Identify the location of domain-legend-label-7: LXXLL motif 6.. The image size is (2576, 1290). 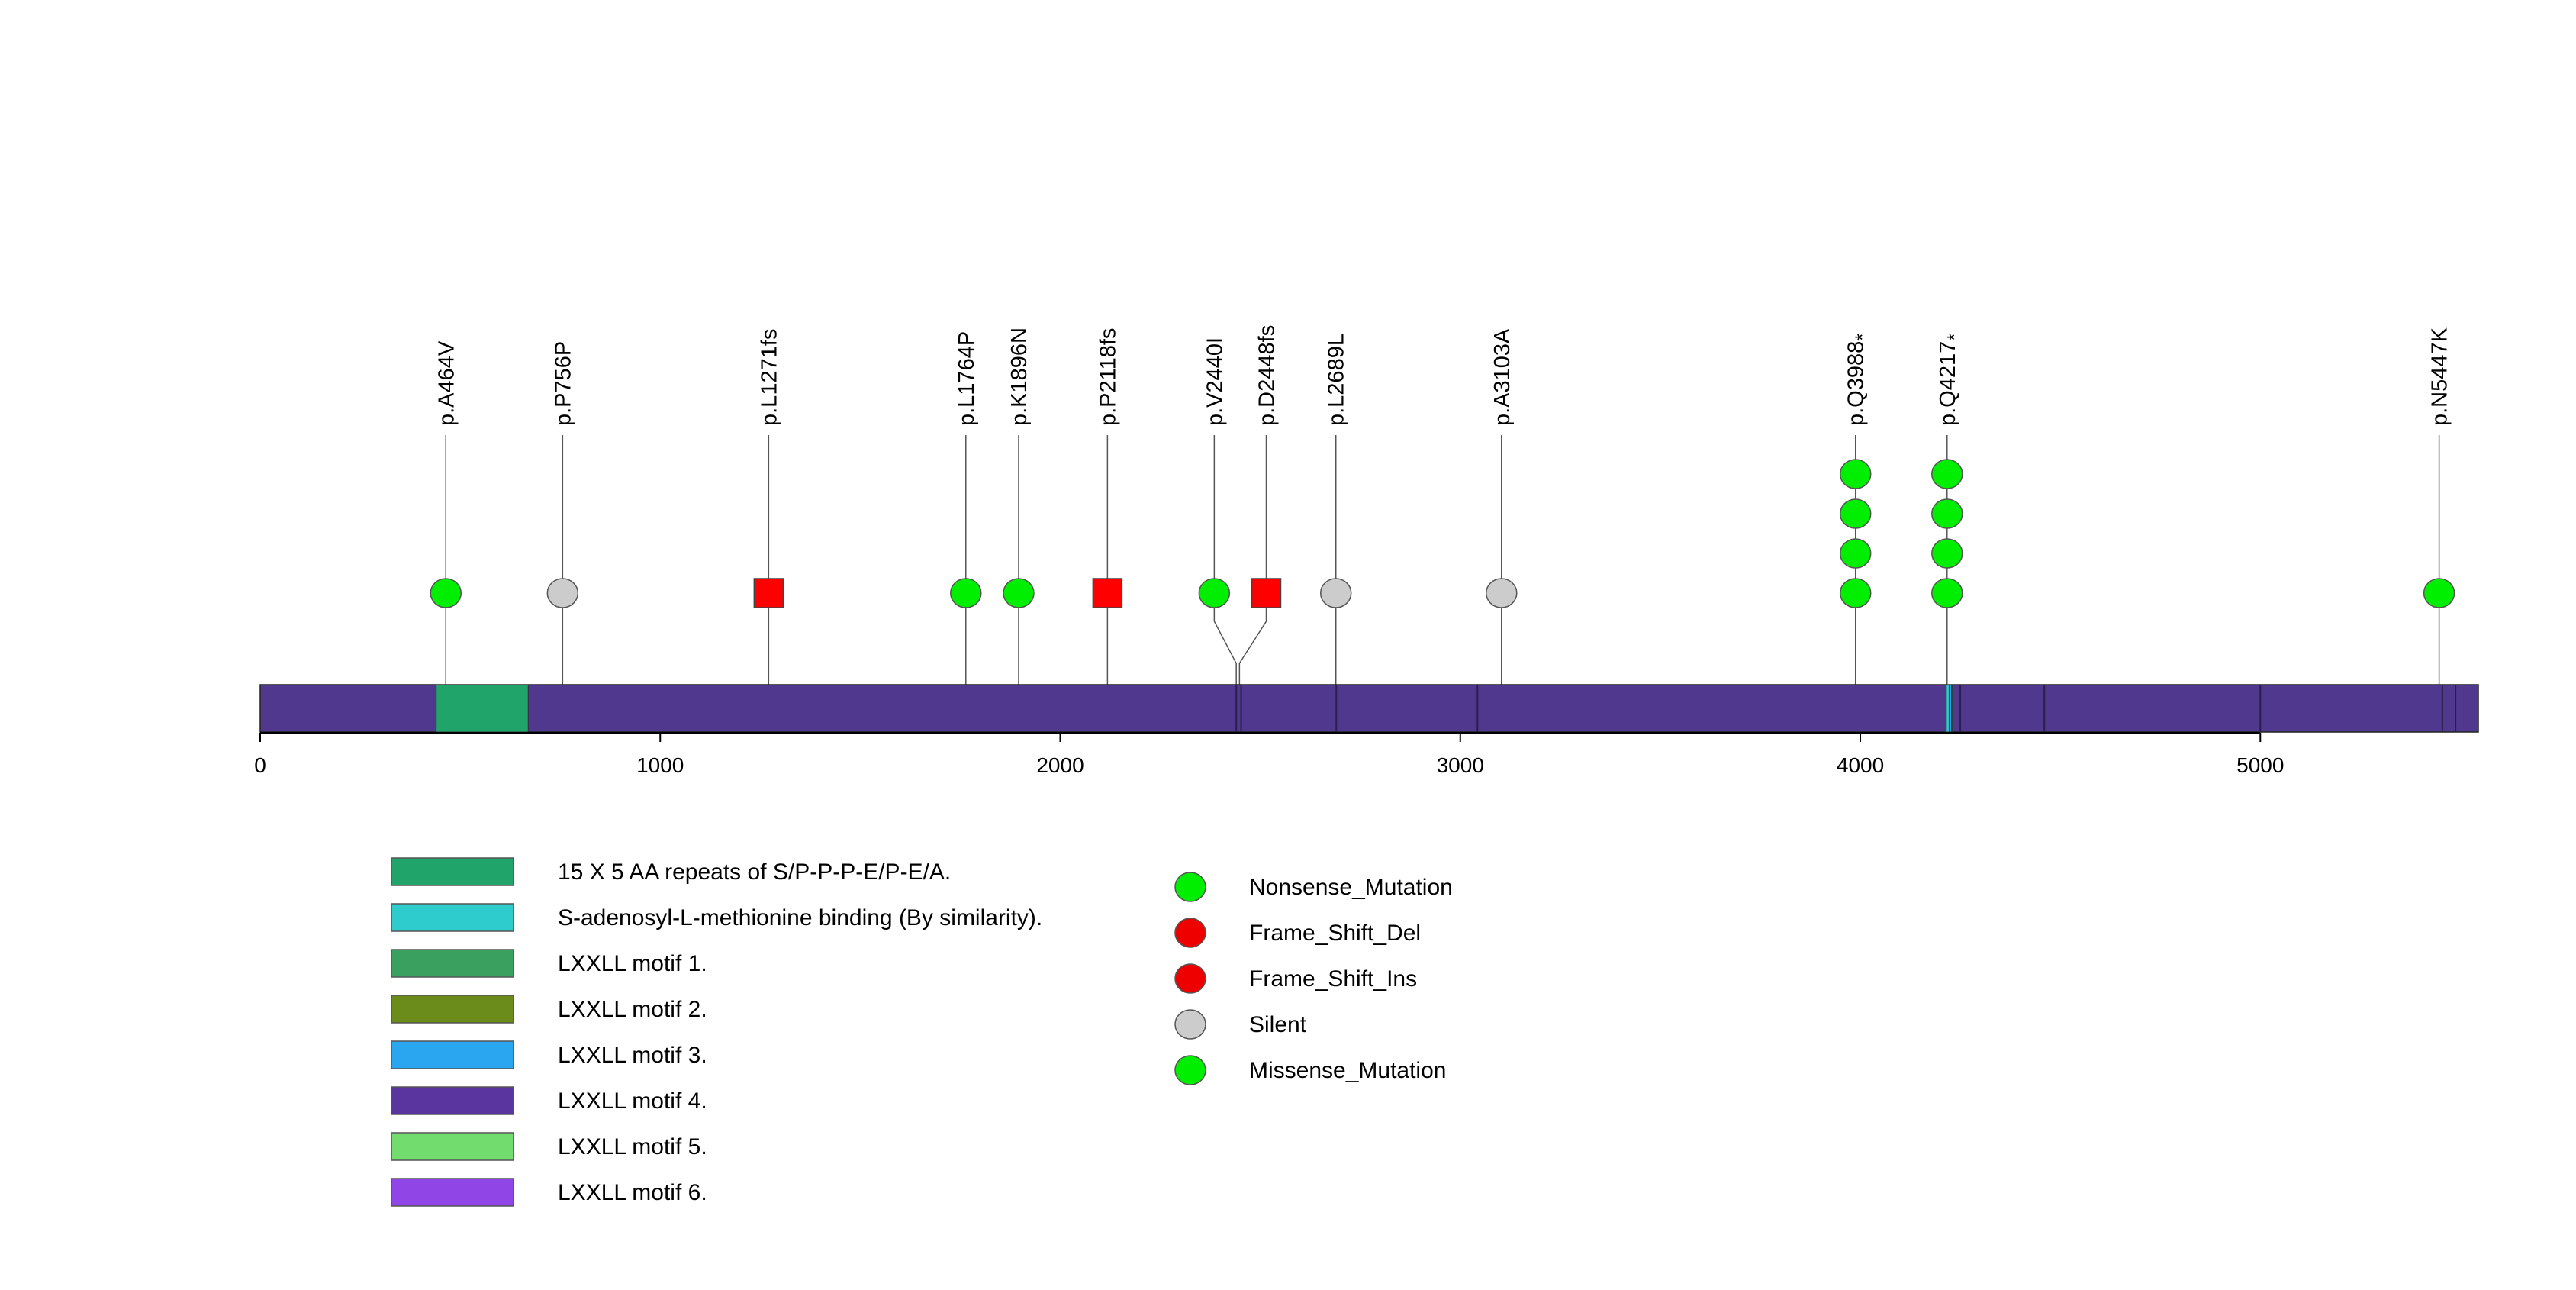
(632, 1192).